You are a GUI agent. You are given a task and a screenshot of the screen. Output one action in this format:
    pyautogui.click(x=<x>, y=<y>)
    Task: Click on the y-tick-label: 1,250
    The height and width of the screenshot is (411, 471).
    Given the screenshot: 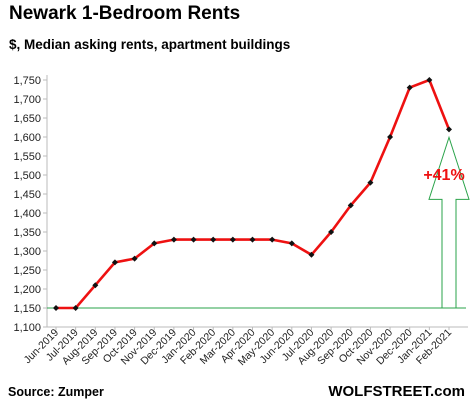 What is the action you would take?
    pyautogui.click(x=27, y=271)
    